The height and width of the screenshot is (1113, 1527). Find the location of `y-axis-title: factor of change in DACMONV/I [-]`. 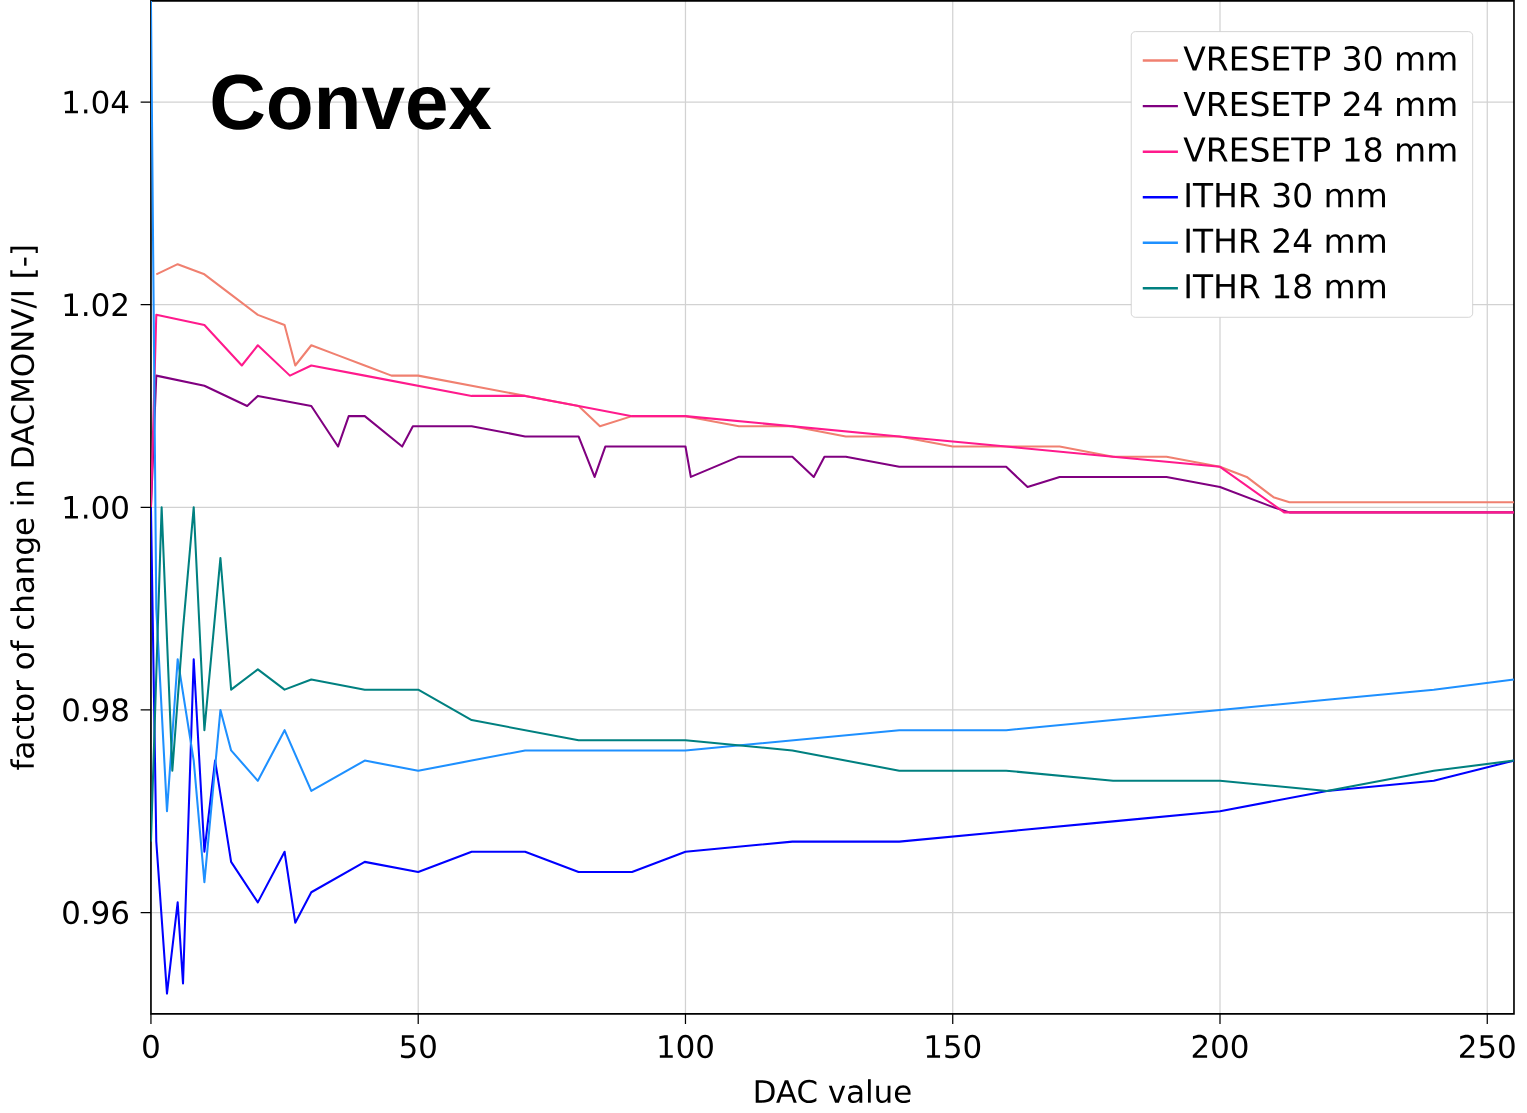

y-axis-title: factor of change in DACMONV/I [-] is located at coordinates (25, 508).